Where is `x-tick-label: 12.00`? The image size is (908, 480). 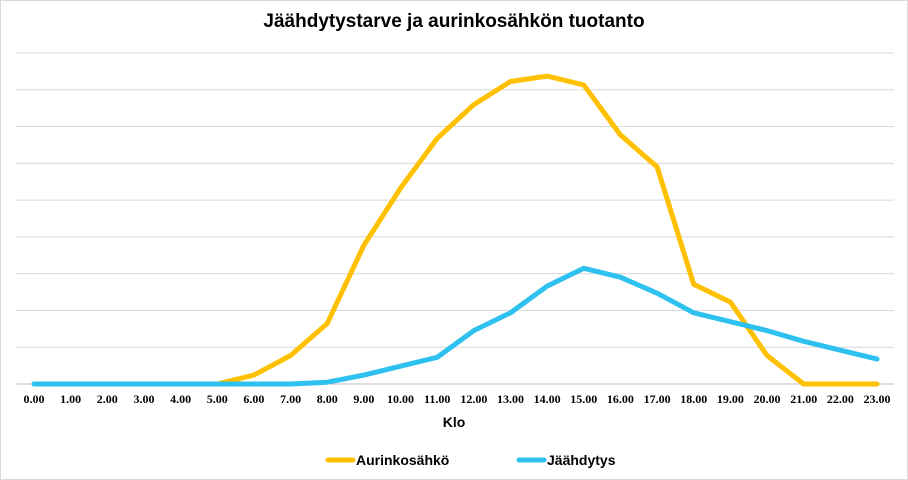
x-tick-label: 12.00 is located at coordinates (473, 399).